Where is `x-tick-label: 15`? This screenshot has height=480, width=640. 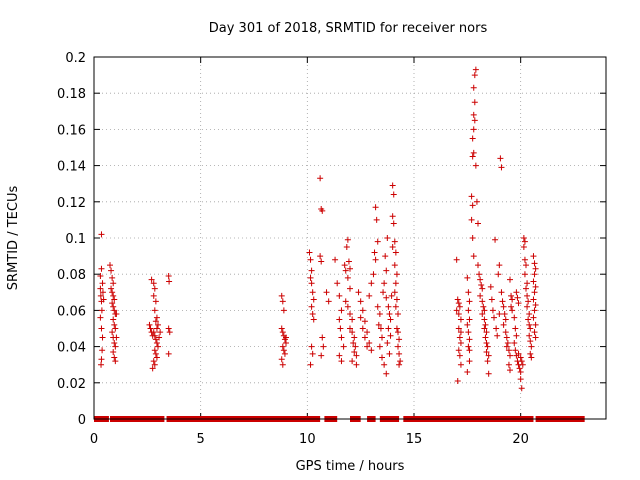 x-tick-label: 15 is located at coordinates (414, 439).